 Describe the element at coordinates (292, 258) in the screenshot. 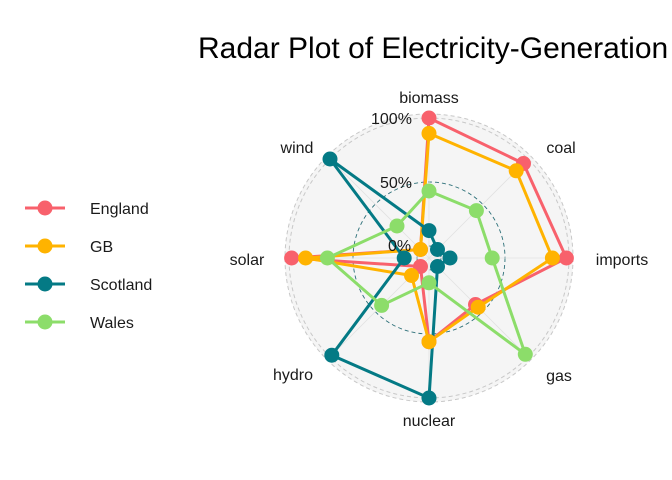

I see `point-england-solar` at that location.